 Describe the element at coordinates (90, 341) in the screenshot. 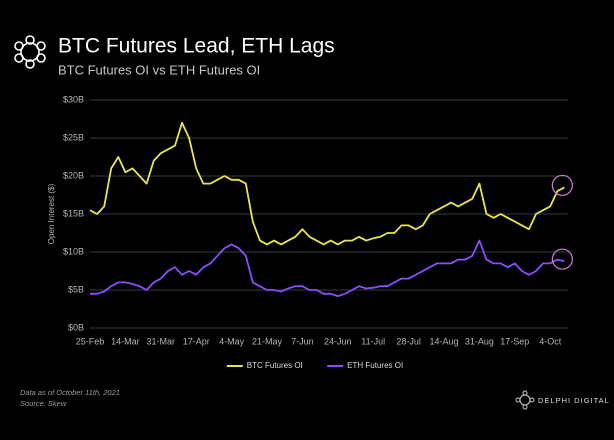

I see `x-tick-label: 25-Feb` at that location.